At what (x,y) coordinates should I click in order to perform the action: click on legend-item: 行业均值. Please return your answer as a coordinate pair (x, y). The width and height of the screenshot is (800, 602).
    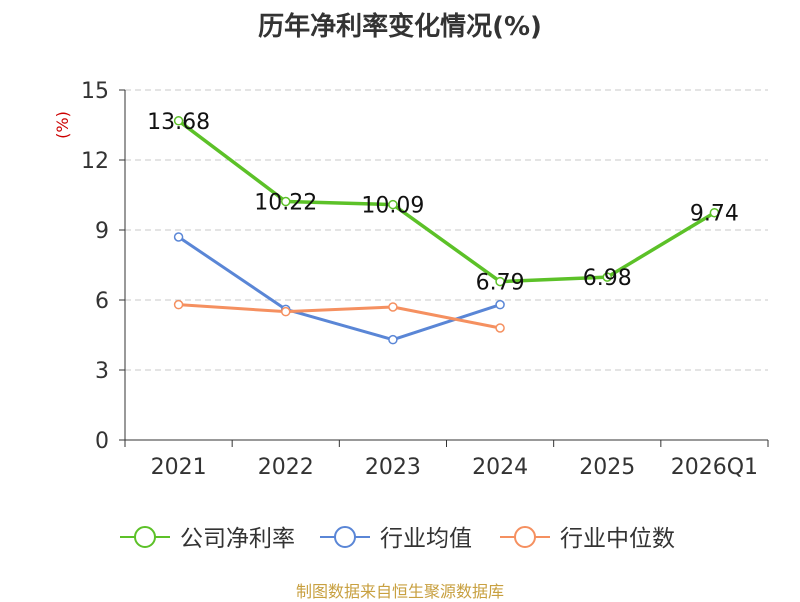
    Looking at the image, I should click on (396, 539).